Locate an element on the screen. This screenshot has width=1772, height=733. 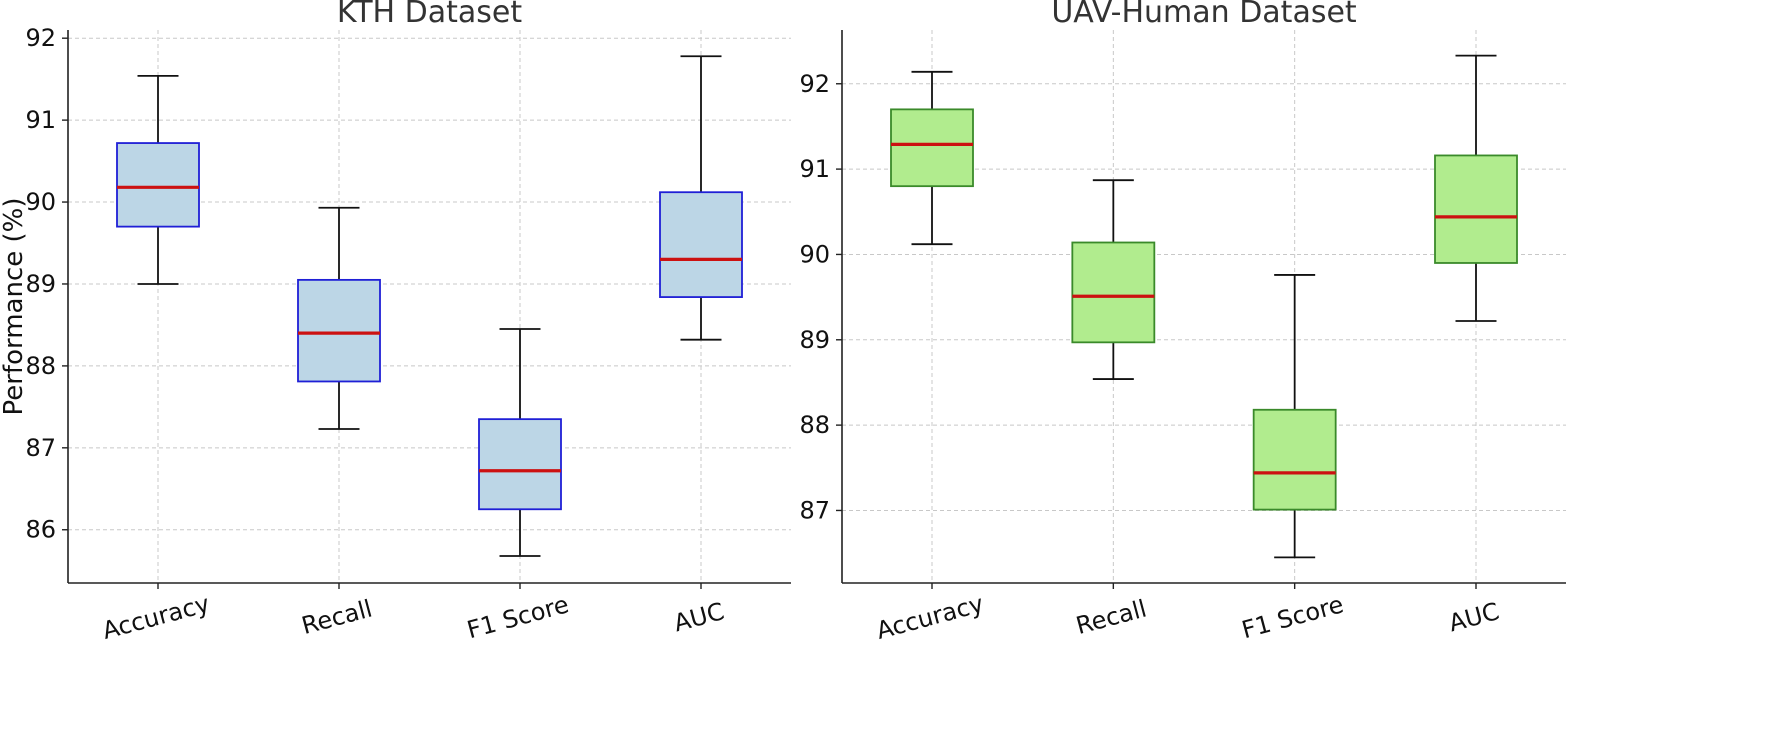
chart-title: KTH Dataset is located at coordinates (429, 15).